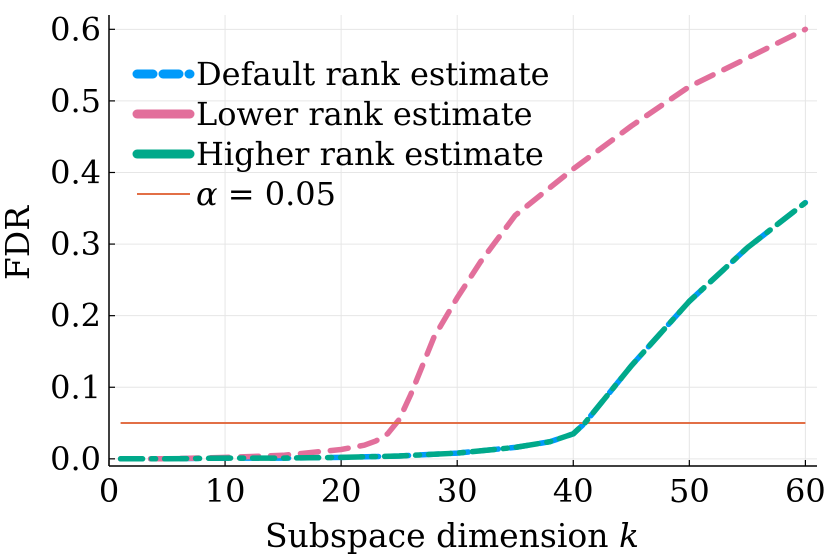 The width and height of the screenshot is (830, 554). Describe the element at coordinates (373, 74) in the screenshot. I see `legend-label-0: Default rank estimate` at that location.